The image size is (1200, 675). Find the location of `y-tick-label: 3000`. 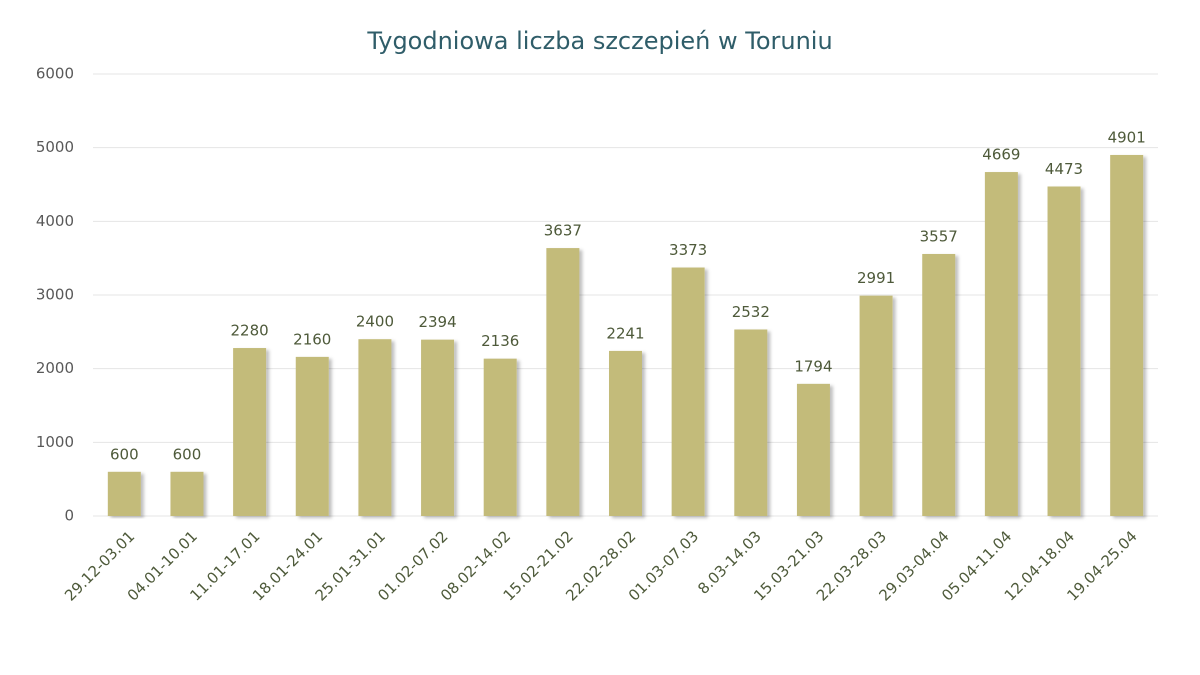

y-tick-label: 3000 is located at coordinates (55, 295).